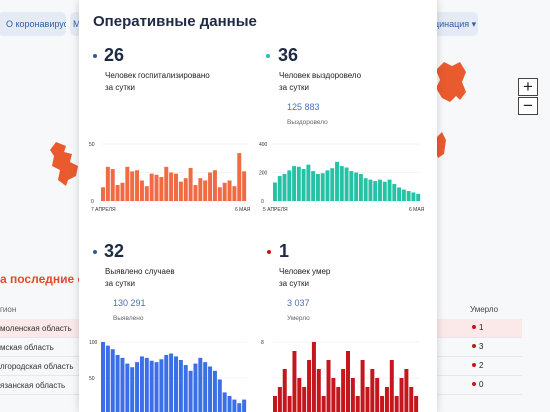 The width and height of the screenshot is (550, 412). Describe the element at coordinates (275, 210) in the screenshot. I see `x-start-label: 5 АПРЕЛЯ` at that location.